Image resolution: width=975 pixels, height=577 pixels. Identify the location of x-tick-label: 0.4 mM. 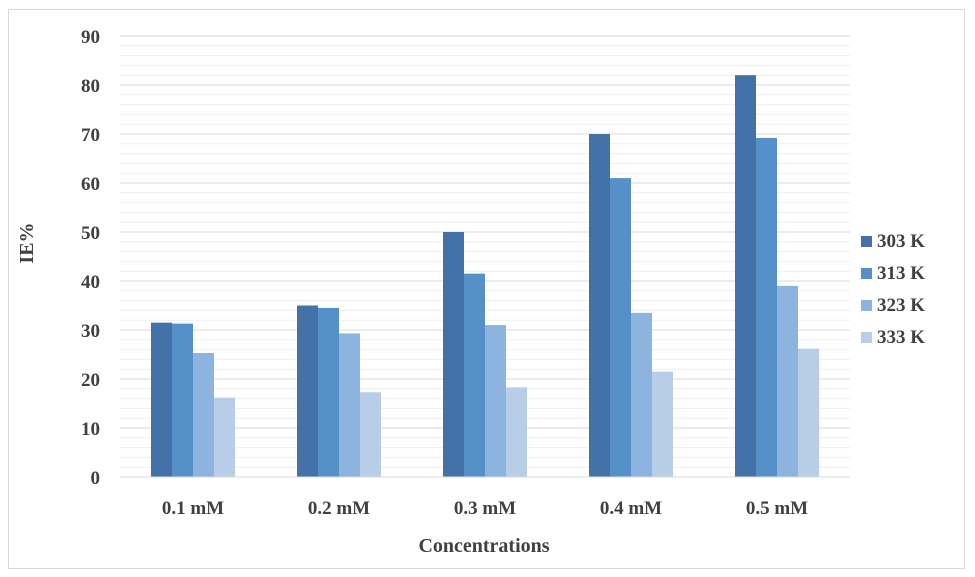
(631, 508).